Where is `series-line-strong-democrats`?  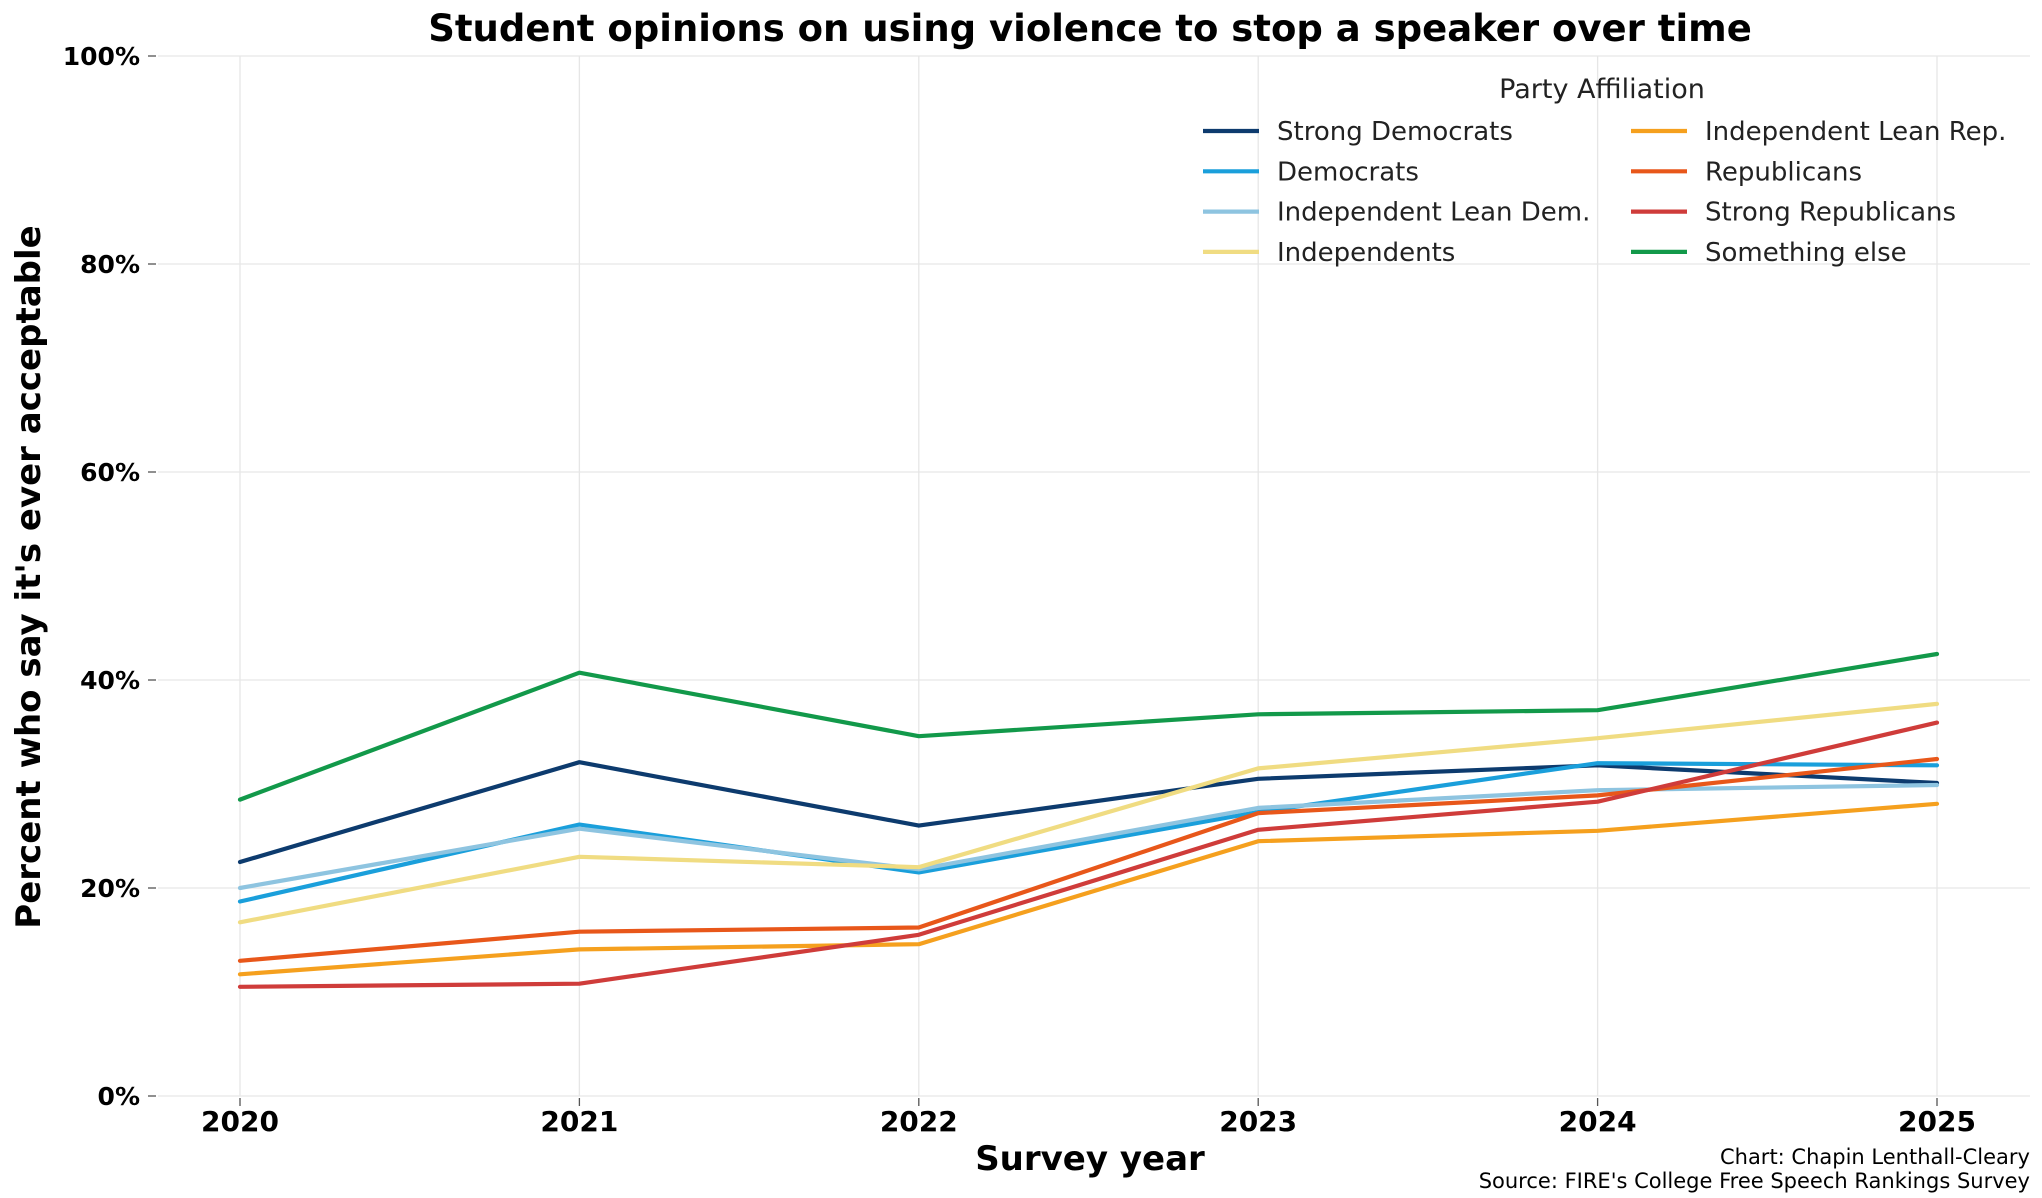
series-line-strong-democrats is located at coordinates (1088, 812).